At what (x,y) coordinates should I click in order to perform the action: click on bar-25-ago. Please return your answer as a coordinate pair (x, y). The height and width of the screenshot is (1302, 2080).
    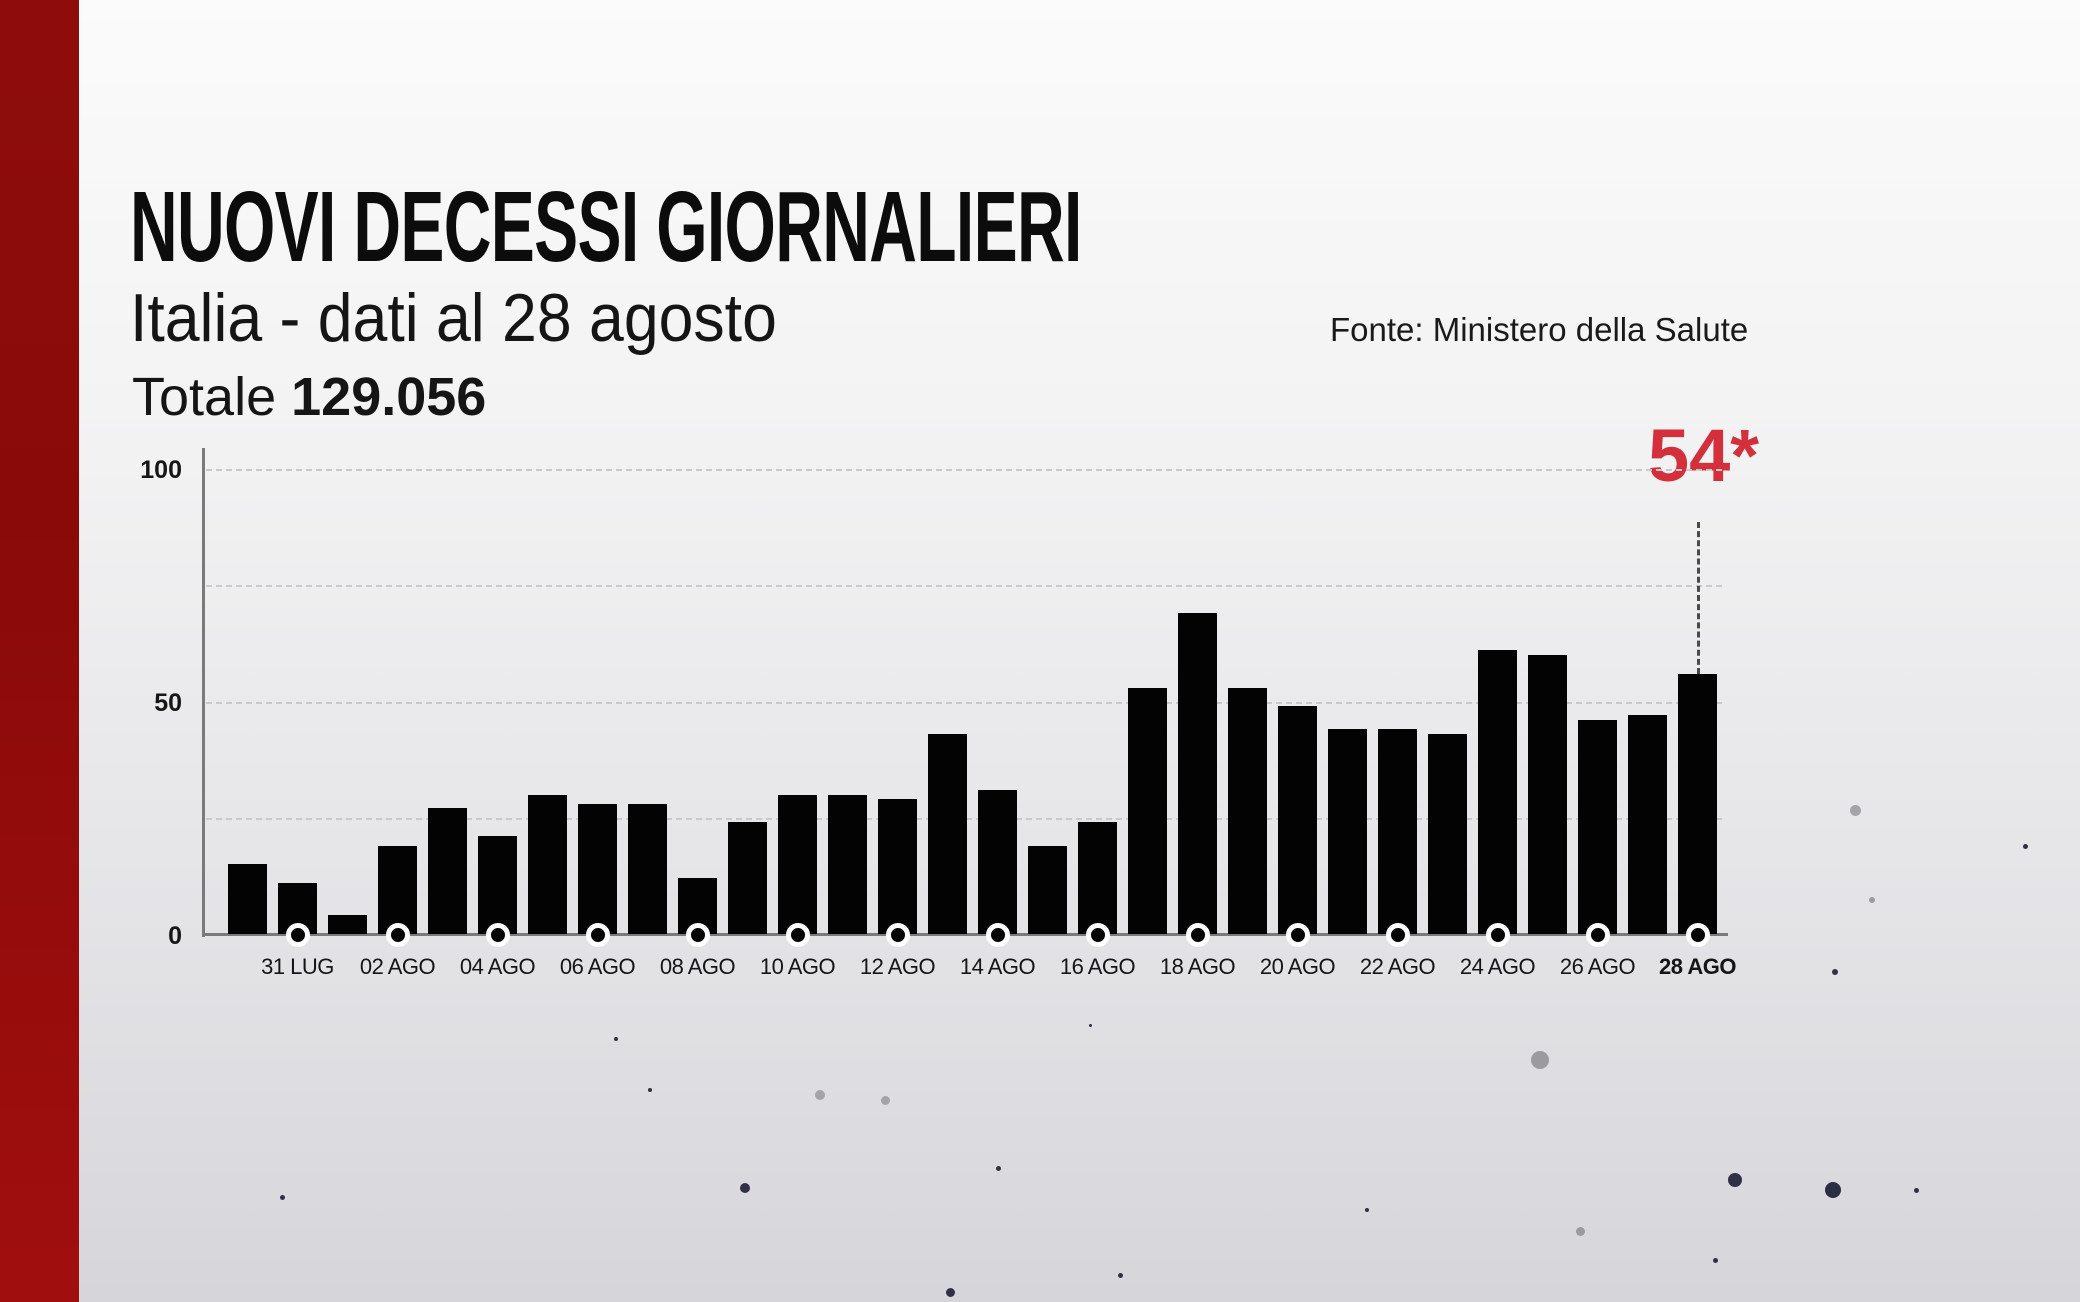
    Looking at the image, I should click on (1547, 794).